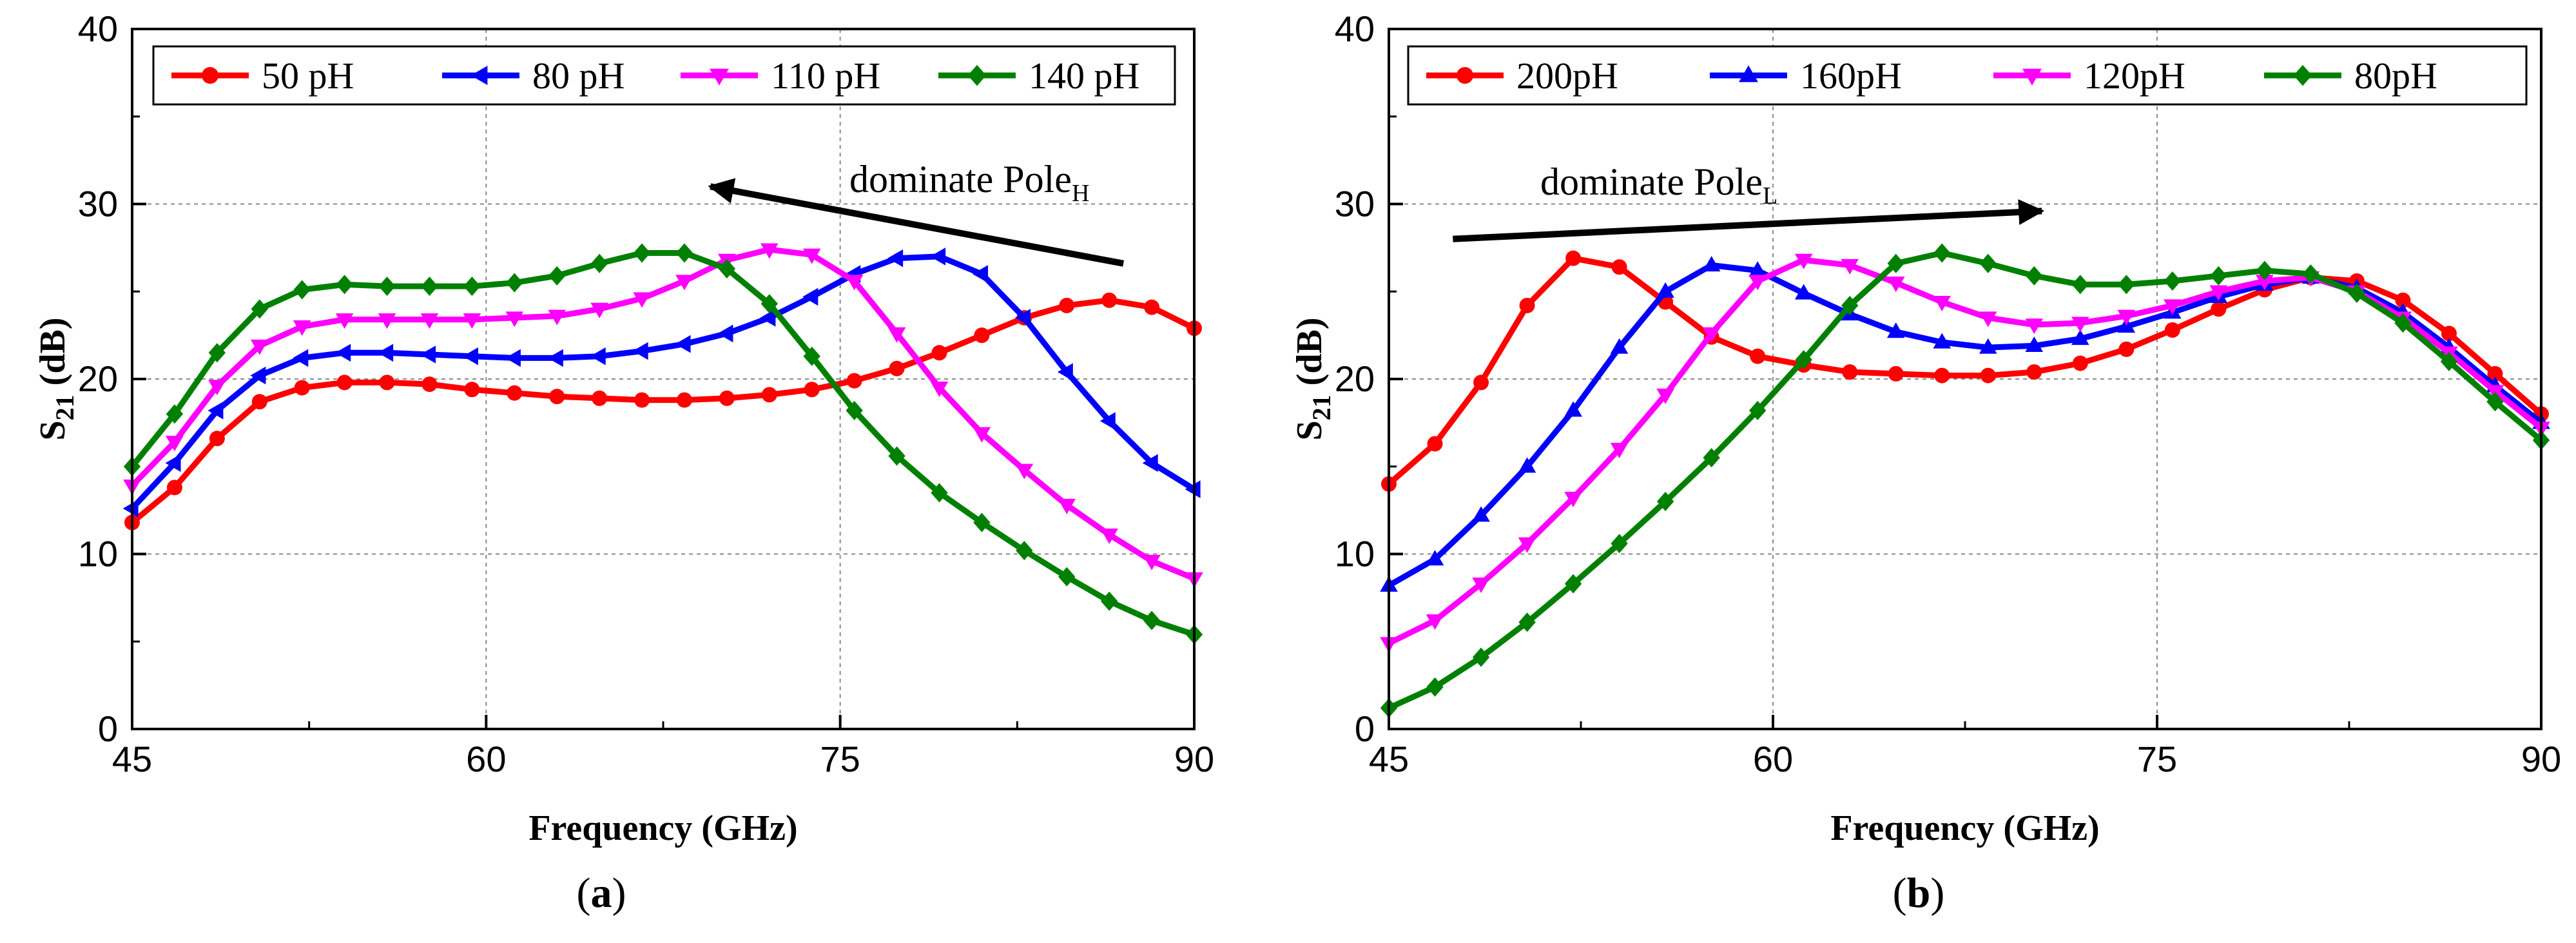  I want to click on annotation-label: dominate PoleL, so click(1658, 184).